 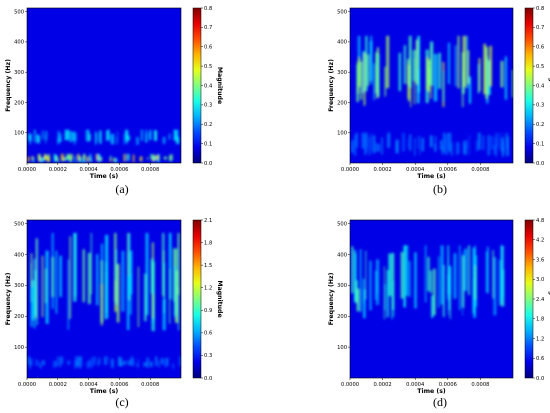 I want to click on colorbar-tick-label: 0.7, so click(x=208, y=28).